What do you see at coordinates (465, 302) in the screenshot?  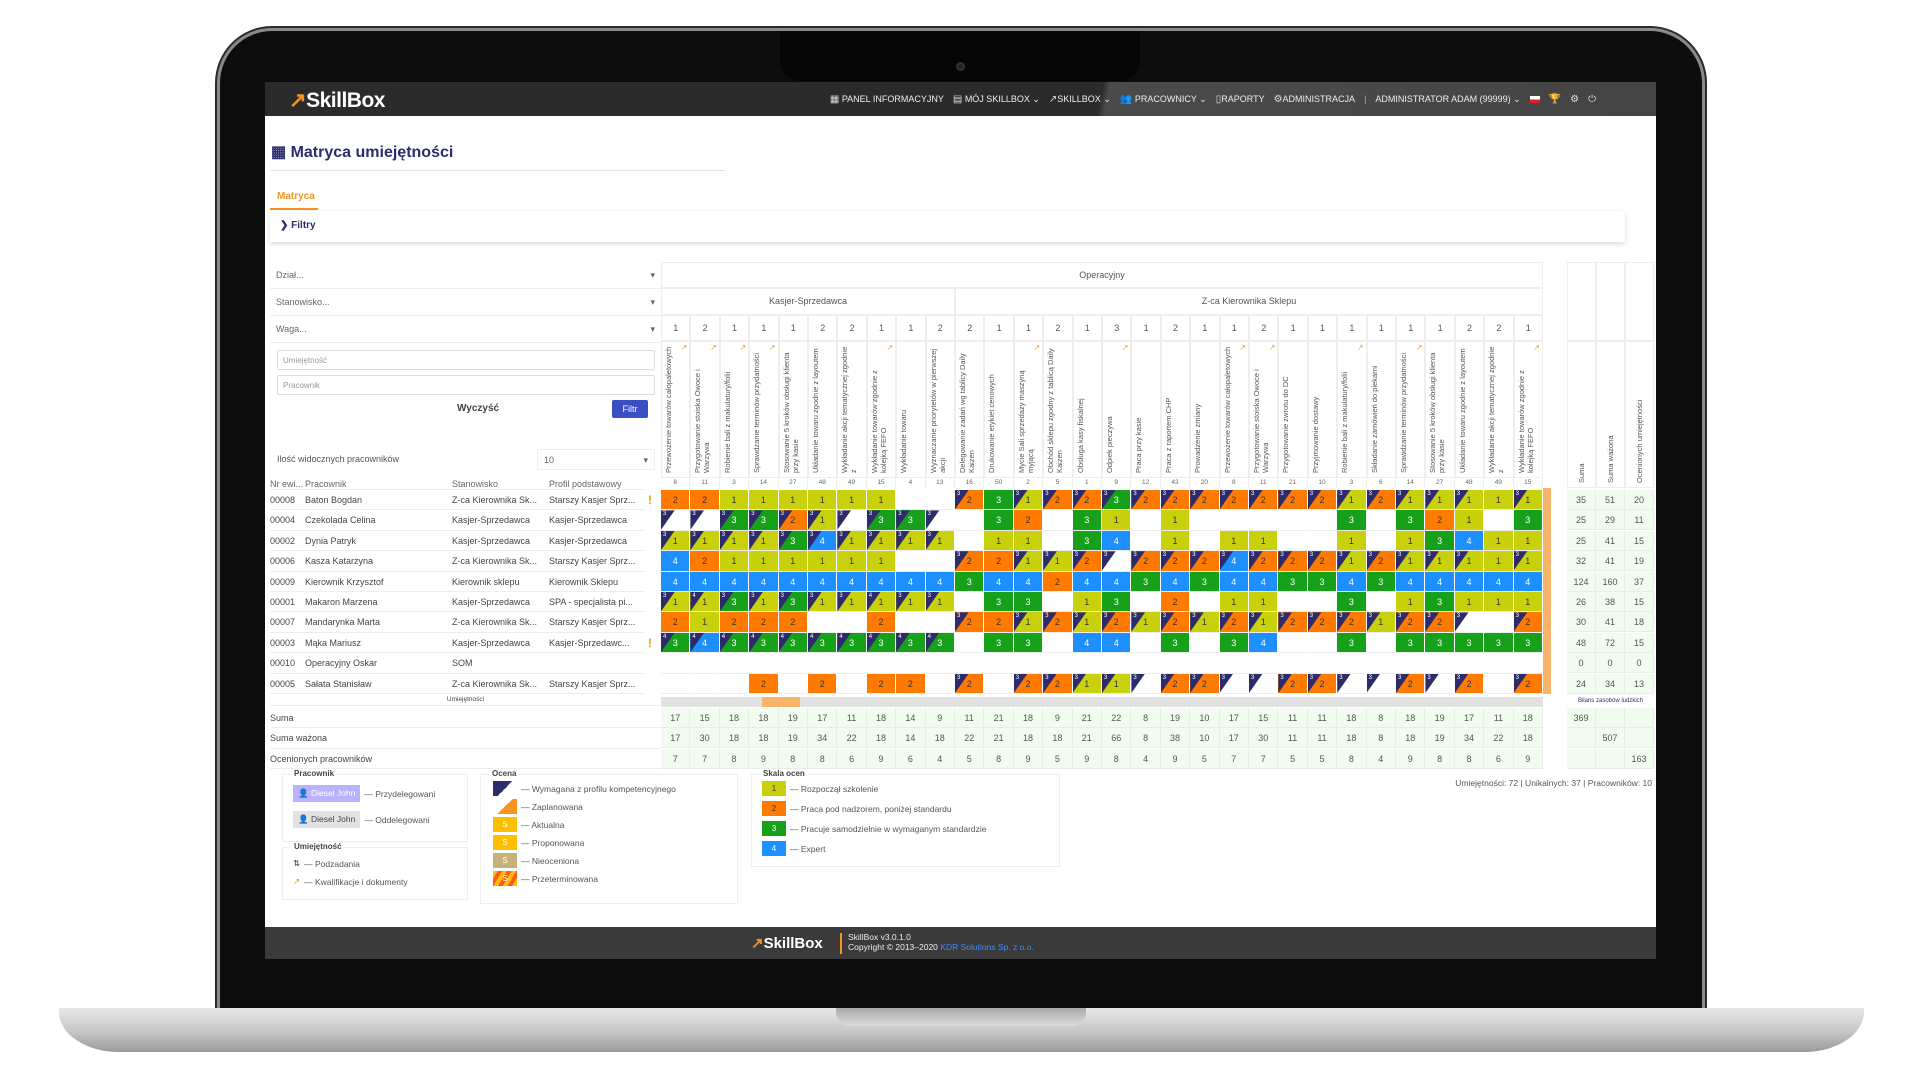 I see `position-select: Stanowisko... ▾` at bounding box center [465, 302].